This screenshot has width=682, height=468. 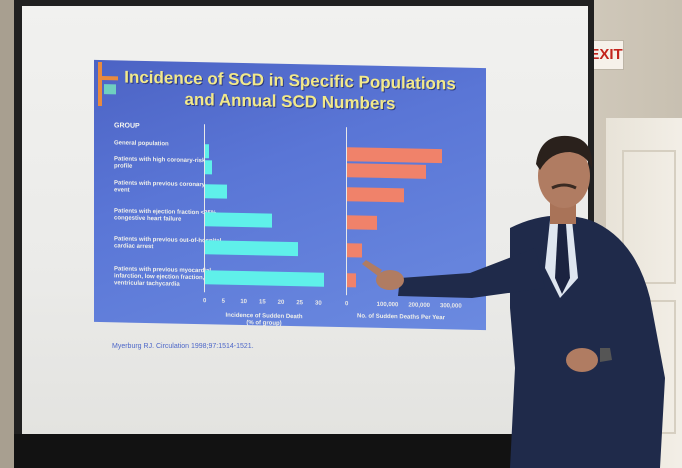 I want to click on left-tick-label: 30, so click(x=318, y=303).